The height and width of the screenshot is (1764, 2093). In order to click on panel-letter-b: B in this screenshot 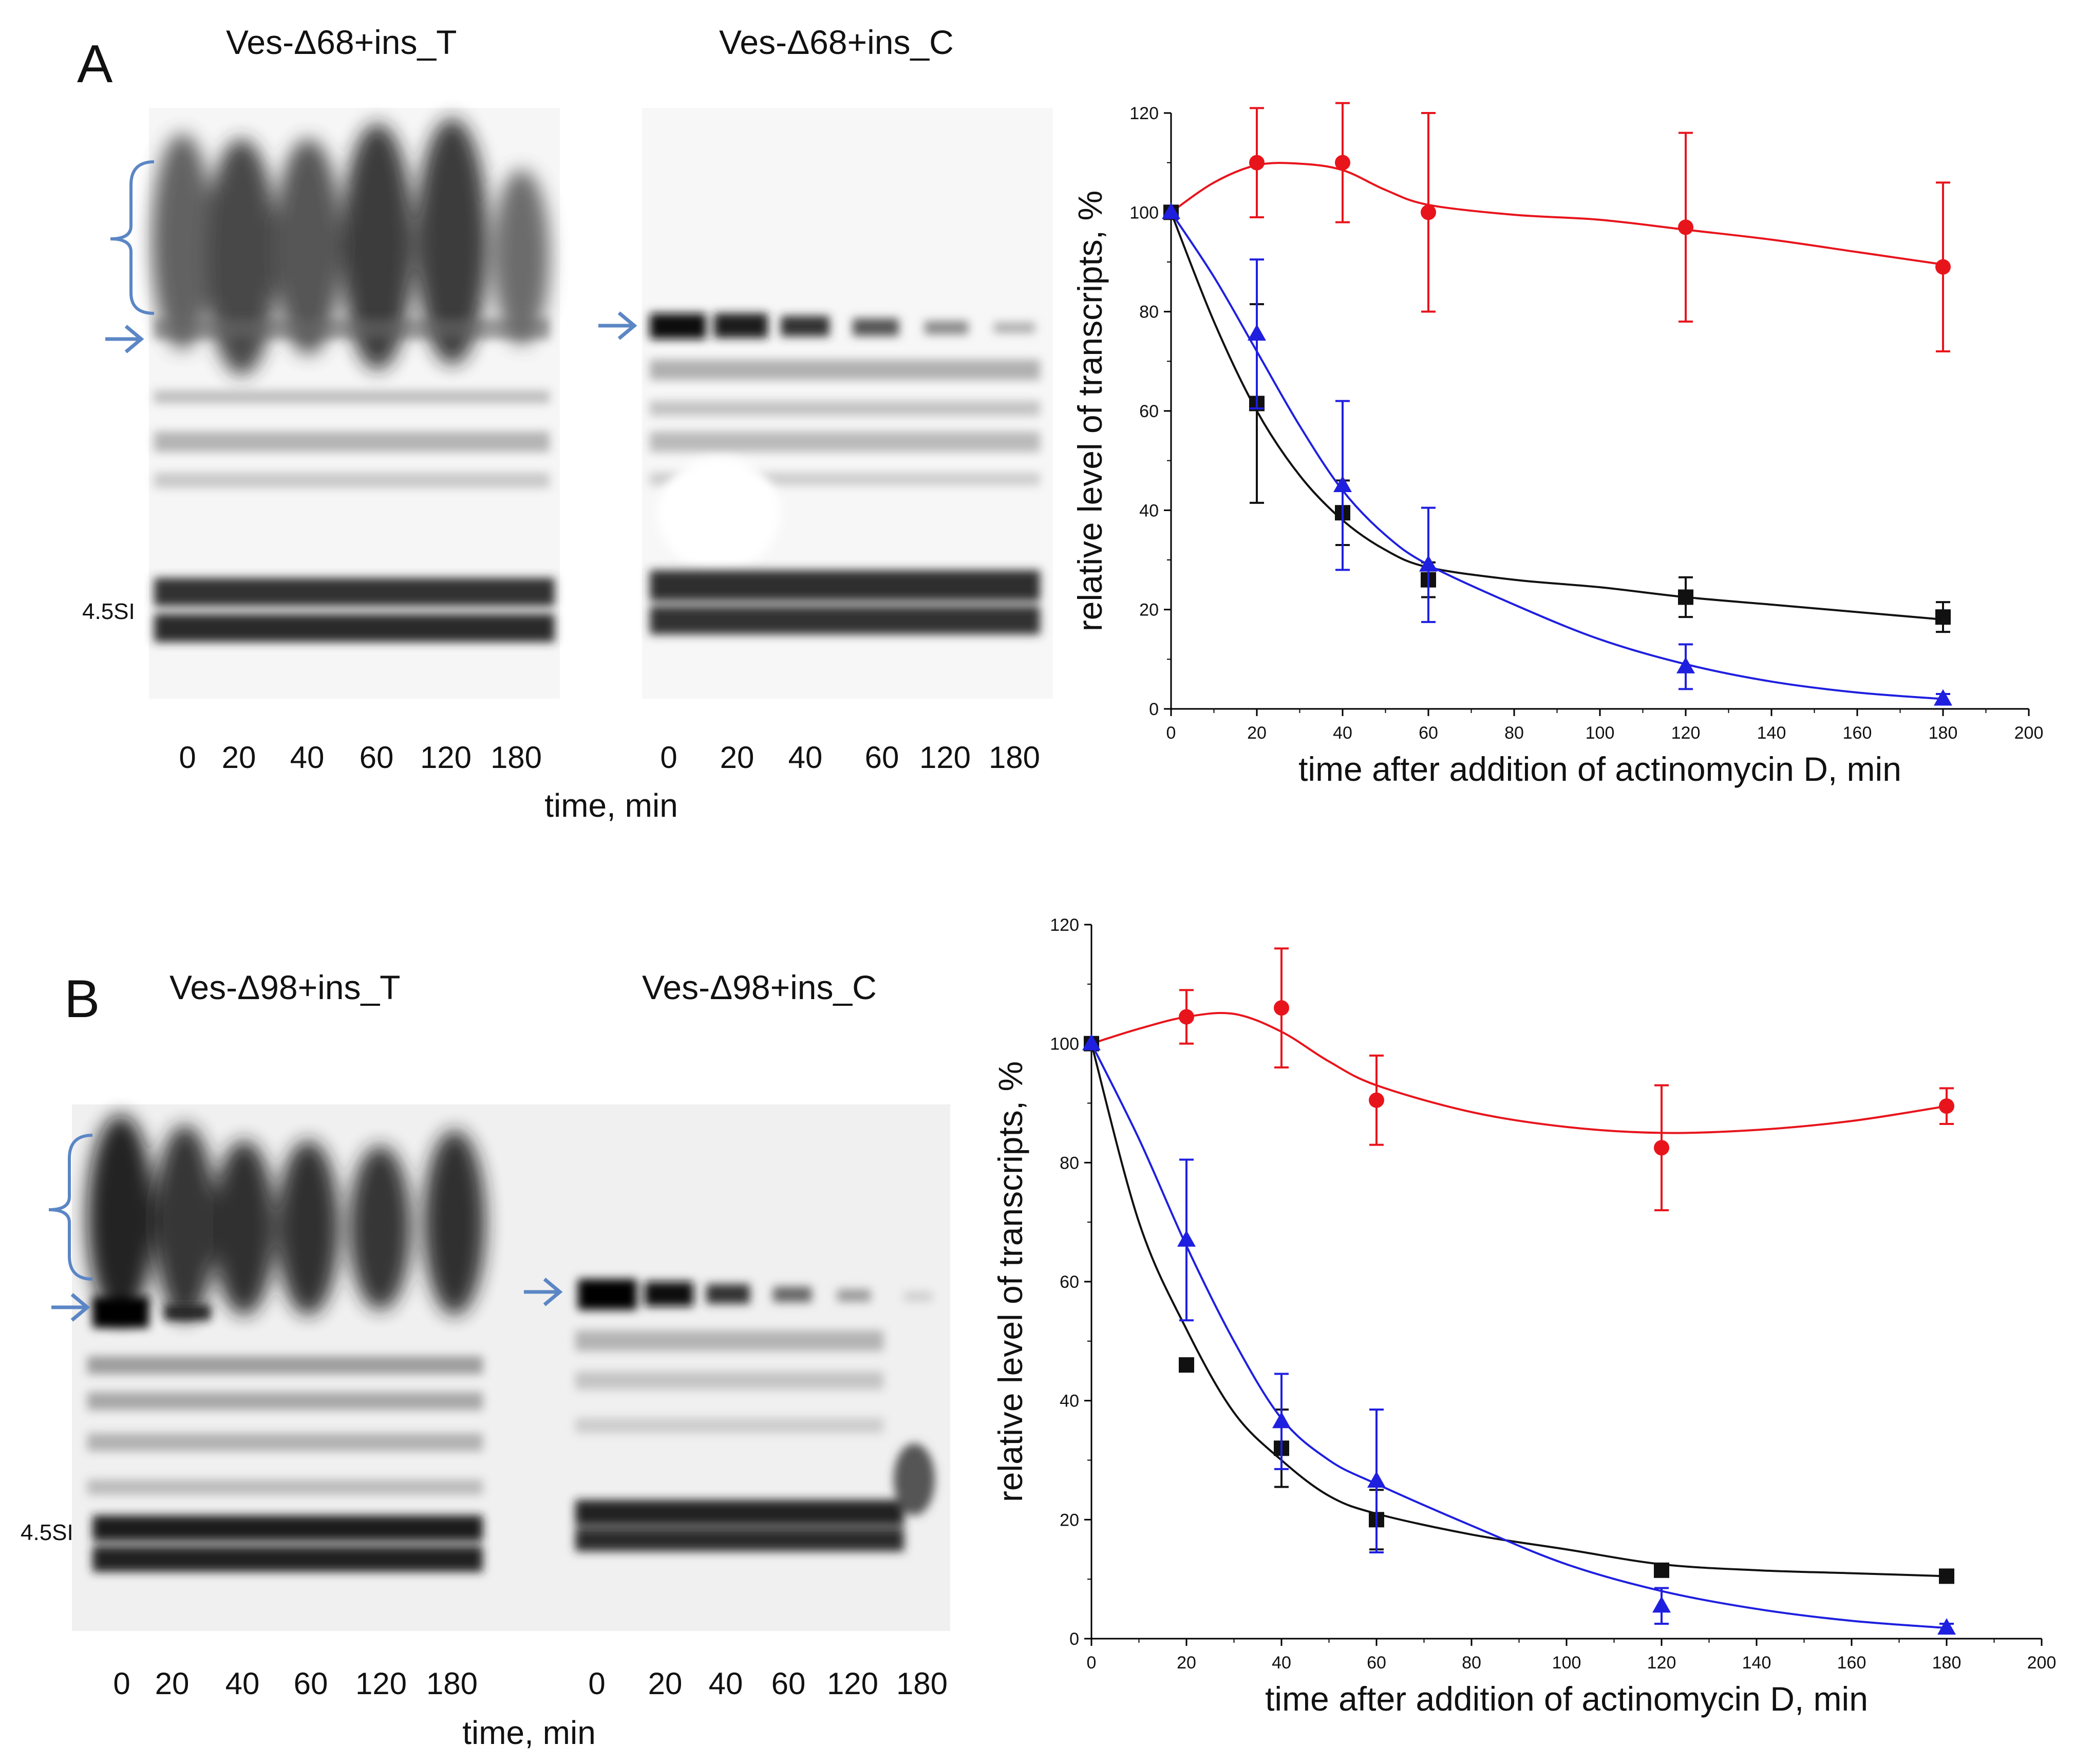, I will do `click(82, 999)`.